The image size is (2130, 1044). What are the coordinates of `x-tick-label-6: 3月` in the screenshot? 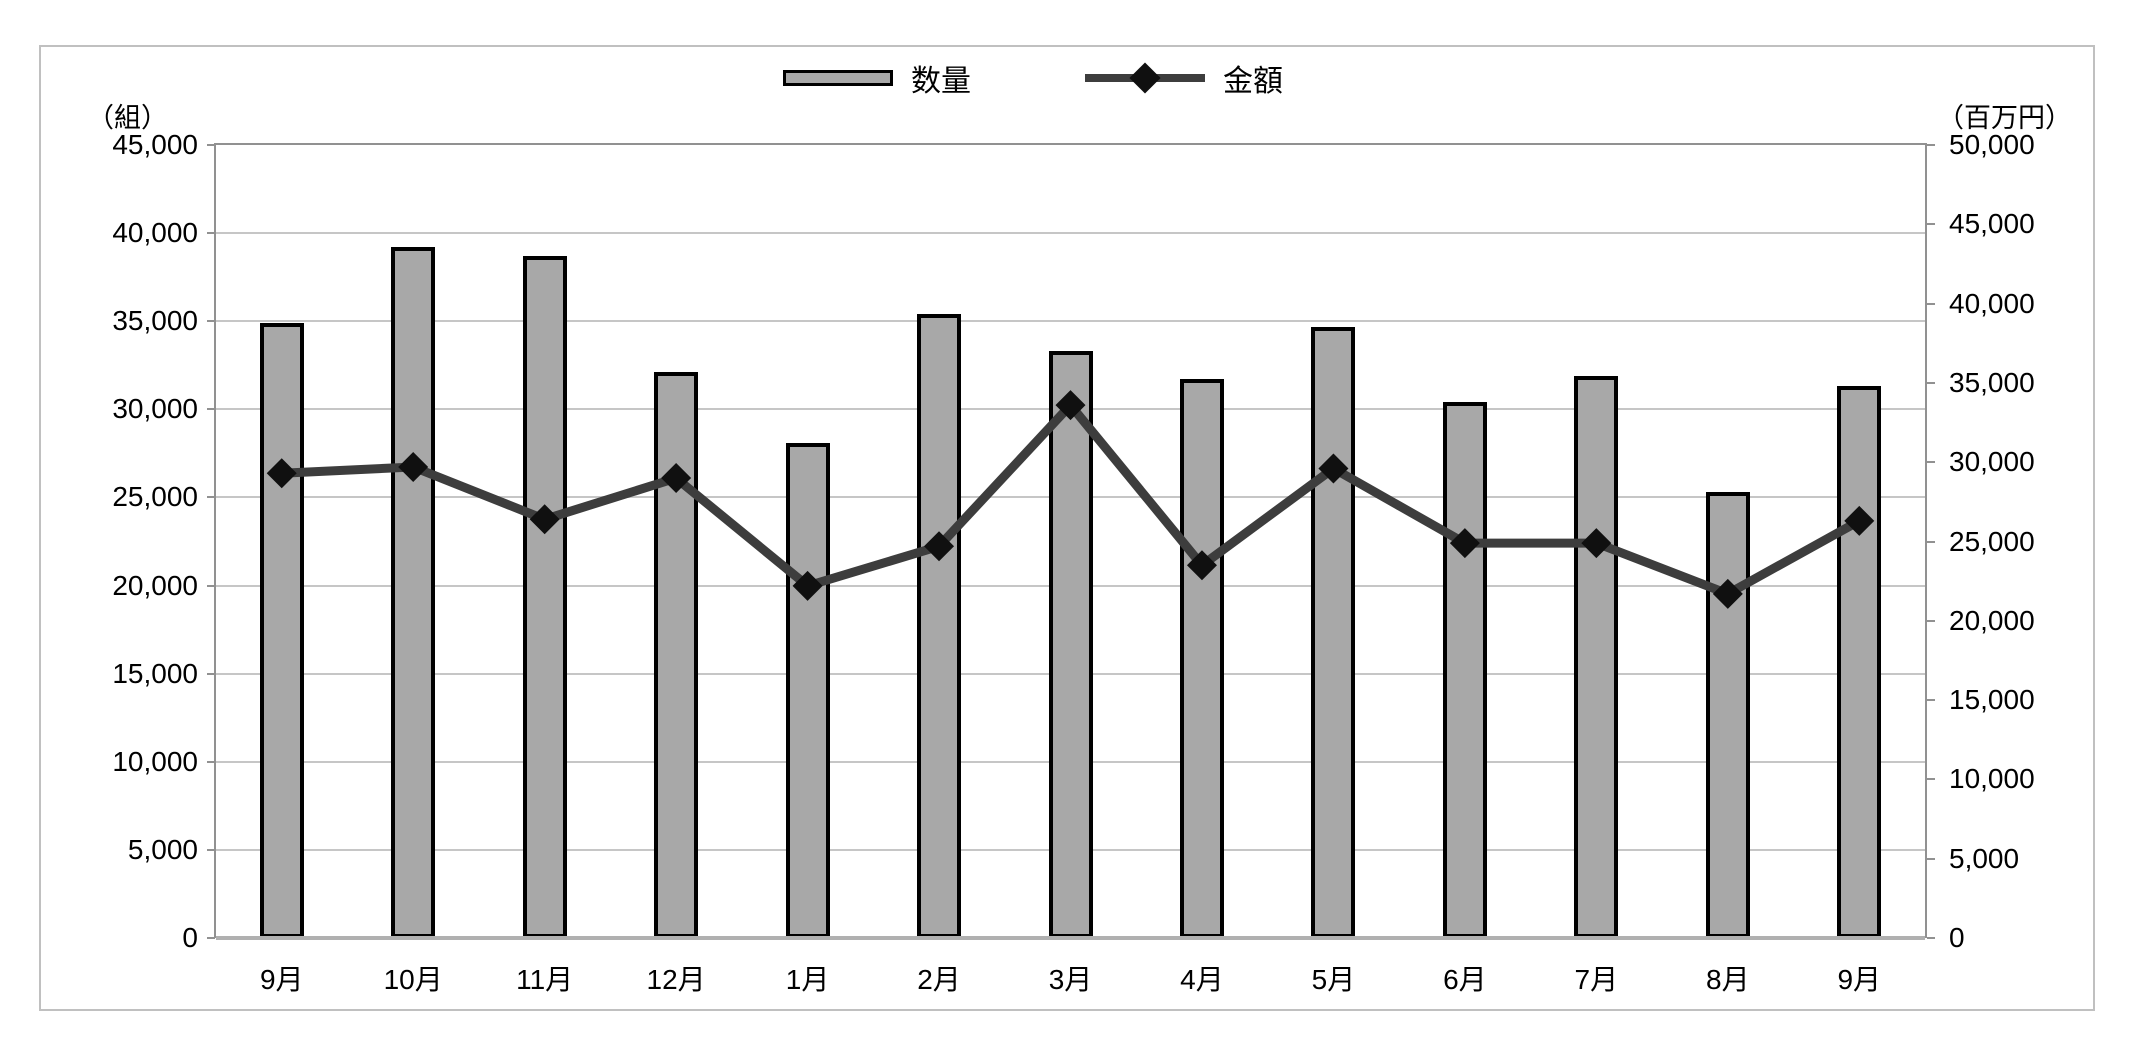 It's located at (1070, 979).